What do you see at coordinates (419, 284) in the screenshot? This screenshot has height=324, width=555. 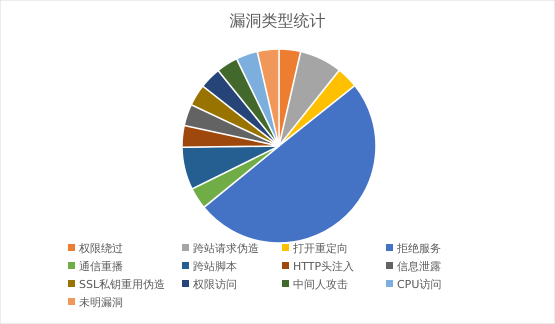 I see `legend-label: CPU访问` at bounding box center [419, 284].